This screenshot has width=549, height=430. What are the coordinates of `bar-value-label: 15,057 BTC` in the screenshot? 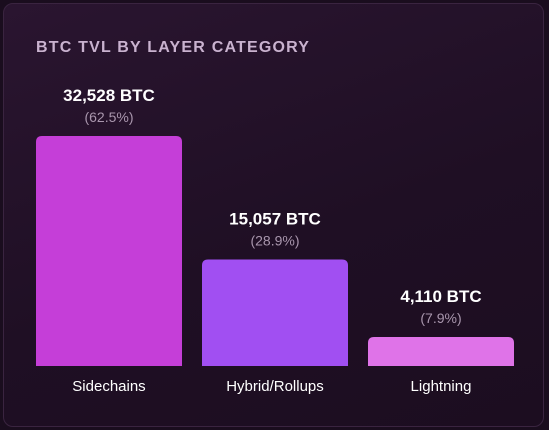 It's located at (275, 219).